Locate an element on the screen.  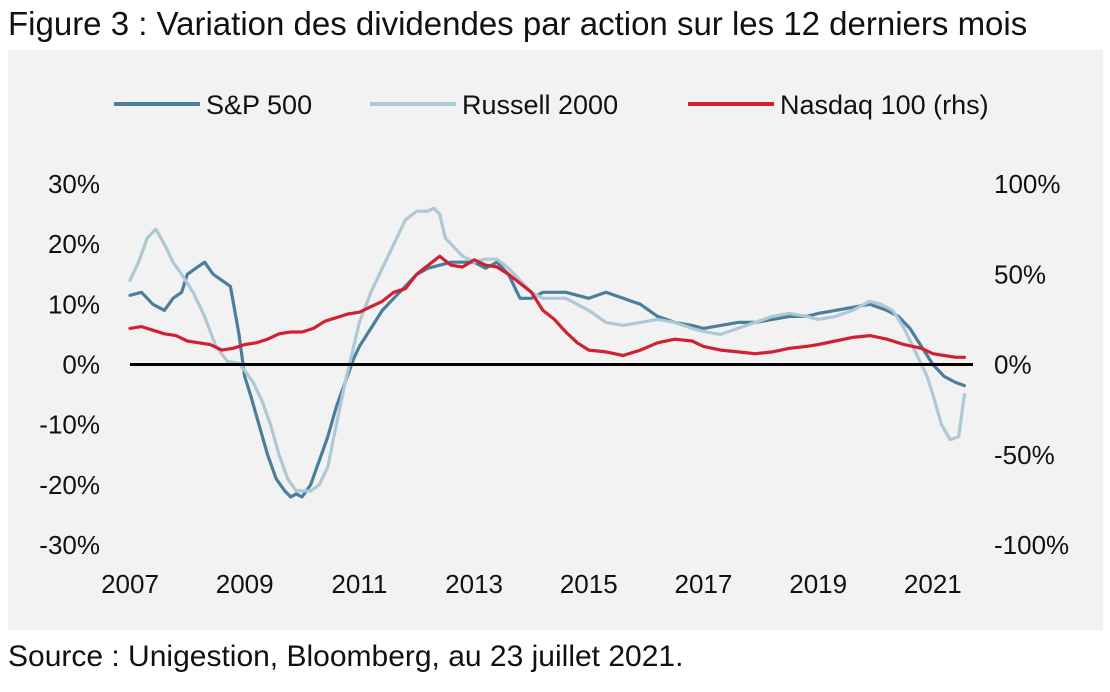
y-left-tick-label: 10% is located at coordinates (74, 304).